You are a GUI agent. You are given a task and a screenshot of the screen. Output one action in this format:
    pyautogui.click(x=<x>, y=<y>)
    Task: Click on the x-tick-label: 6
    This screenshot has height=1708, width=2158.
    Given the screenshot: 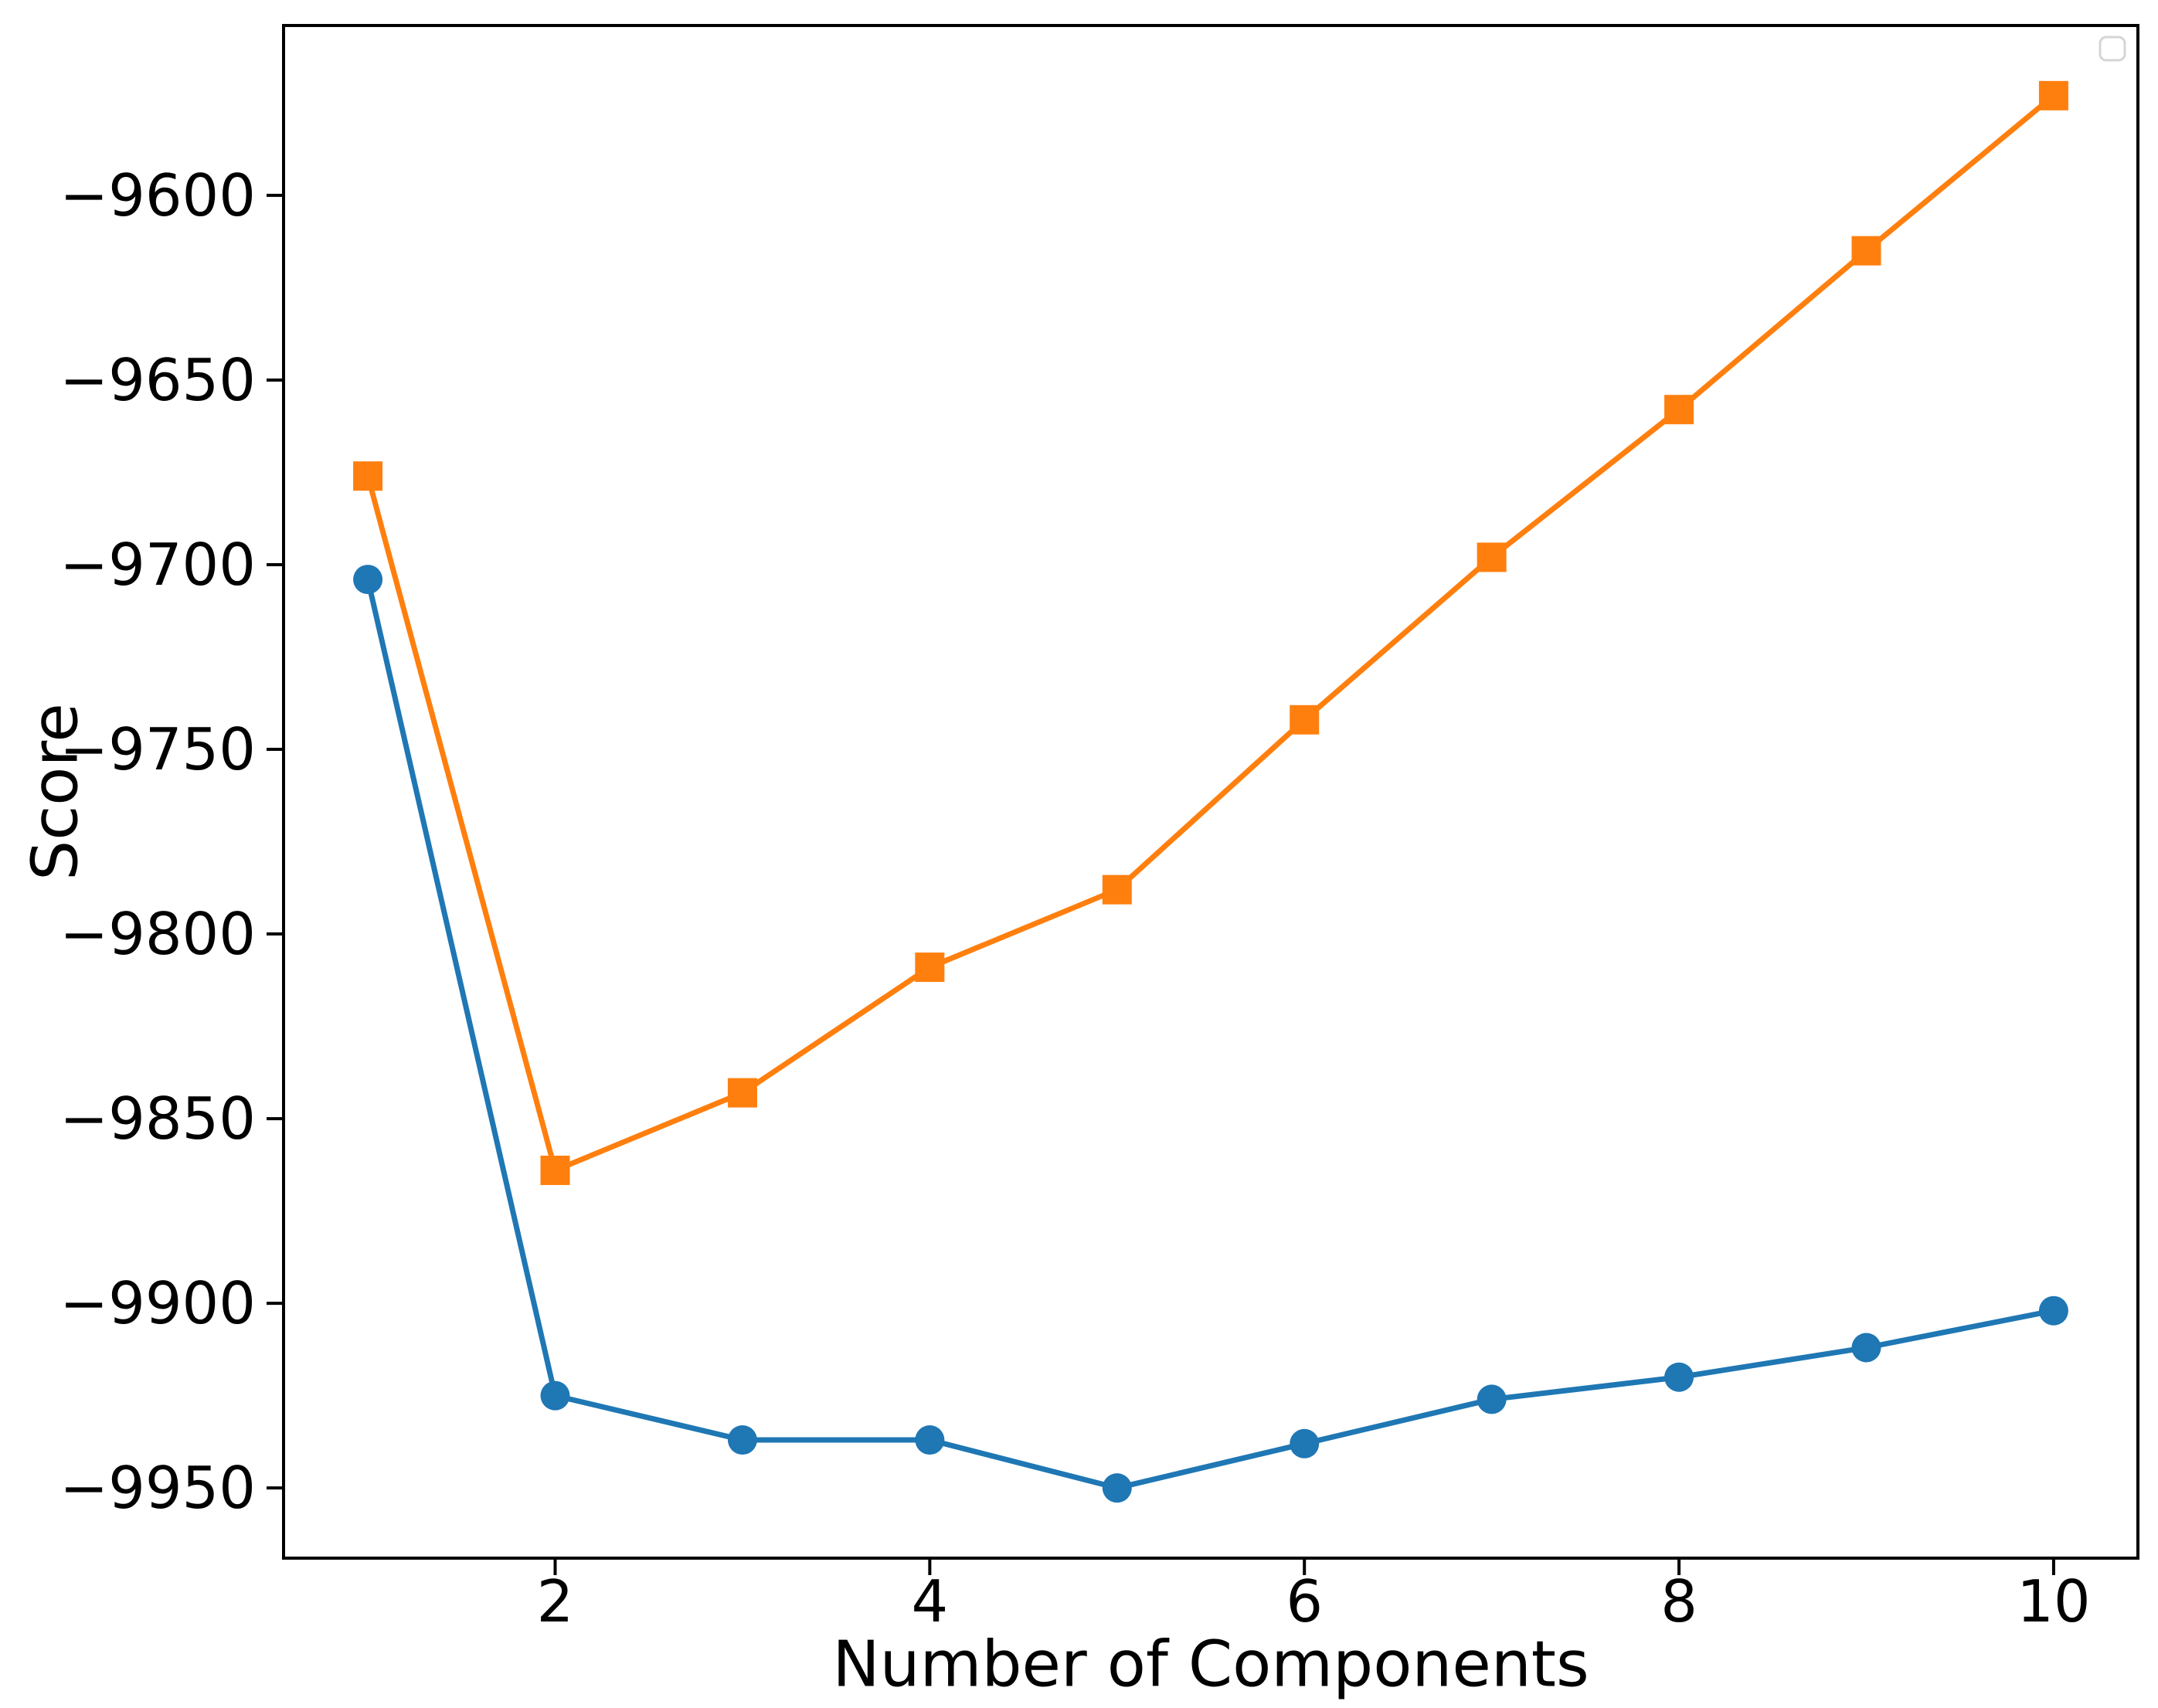 What is the action you would take?
    pyautogui.click(x=1304, y=1601)
    